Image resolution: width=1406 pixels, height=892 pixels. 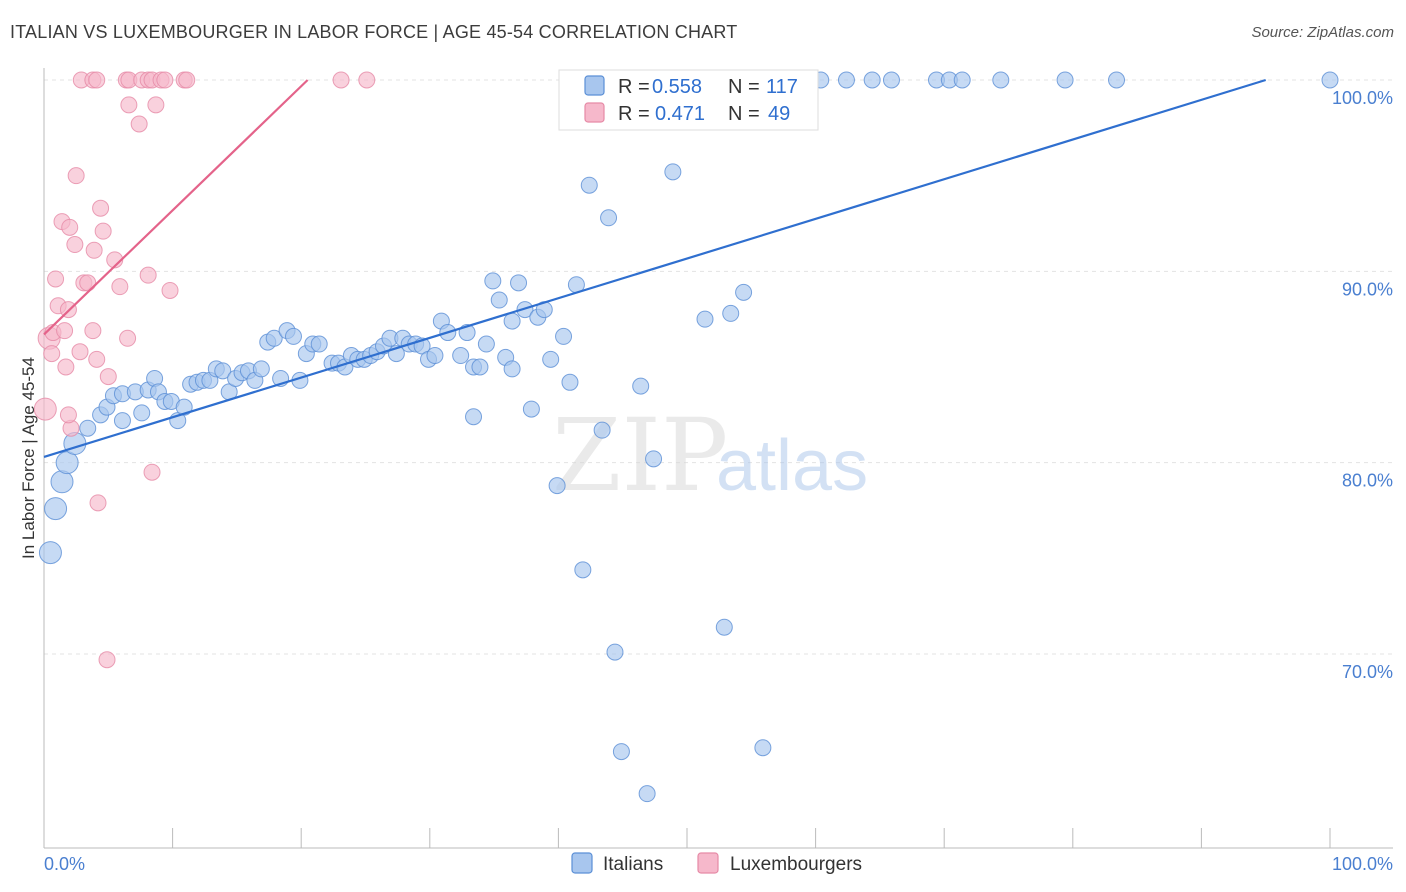 I want to click on source-label: Source: ZipAtlas.com, so click(x=1322, y=32).